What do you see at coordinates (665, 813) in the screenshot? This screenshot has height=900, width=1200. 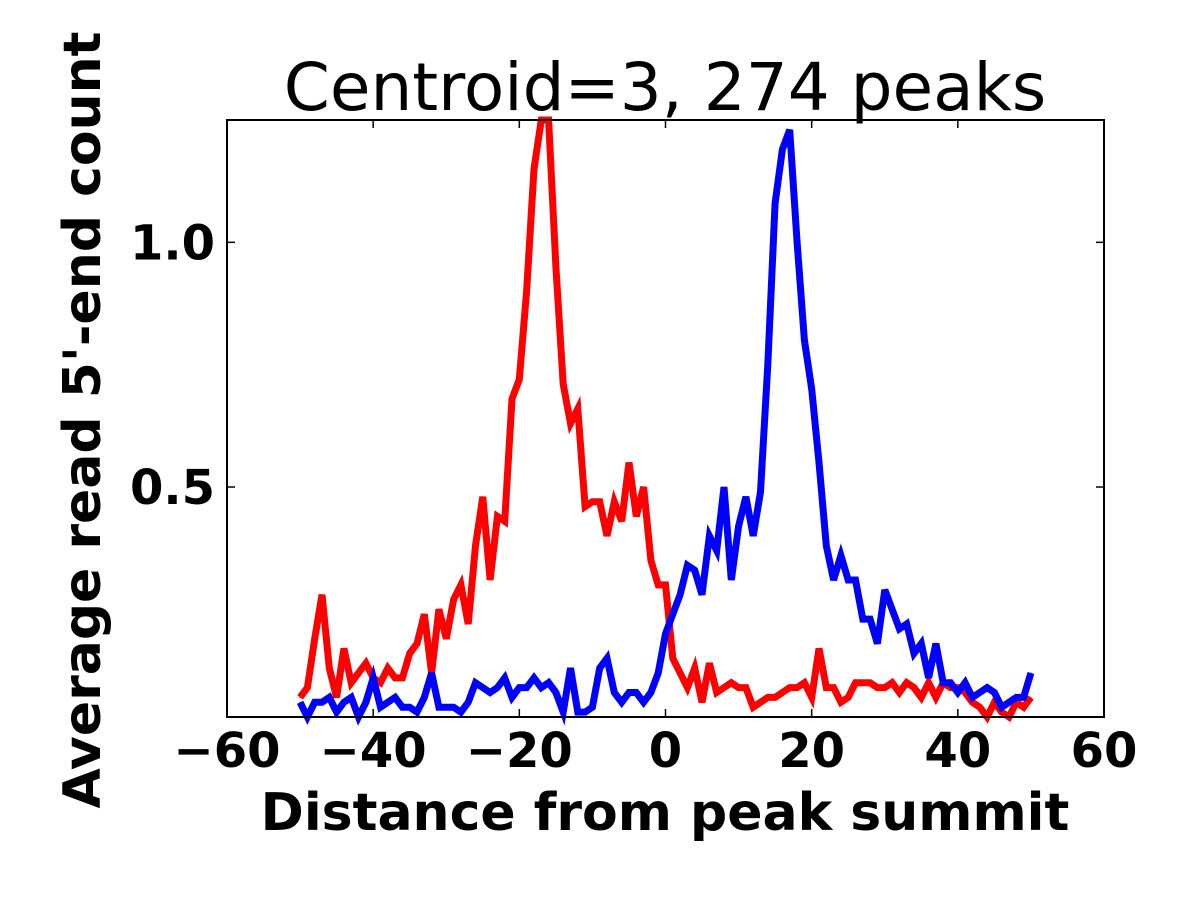 I see `x-axis-label: Distance from peak summit` at bounding box center [665, 813].